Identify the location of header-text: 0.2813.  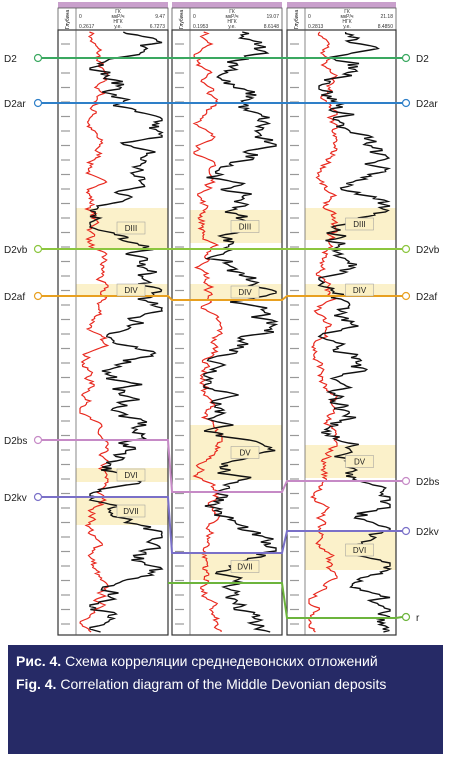
(316, 27).